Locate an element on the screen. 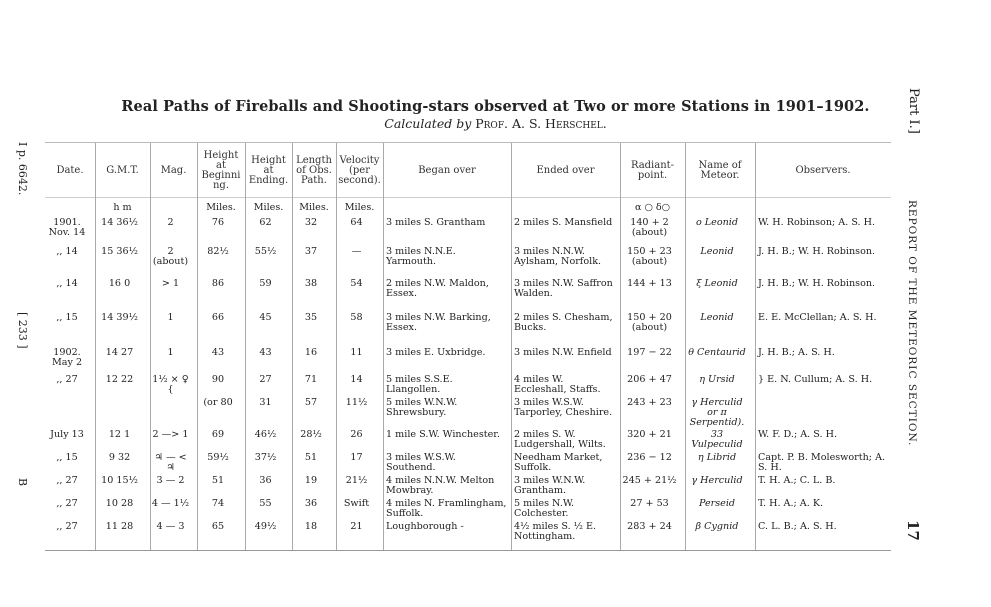 This screenshot has height=607, width=991. table-cell-height-beginning: 65 is located at coordinates (218, 526).